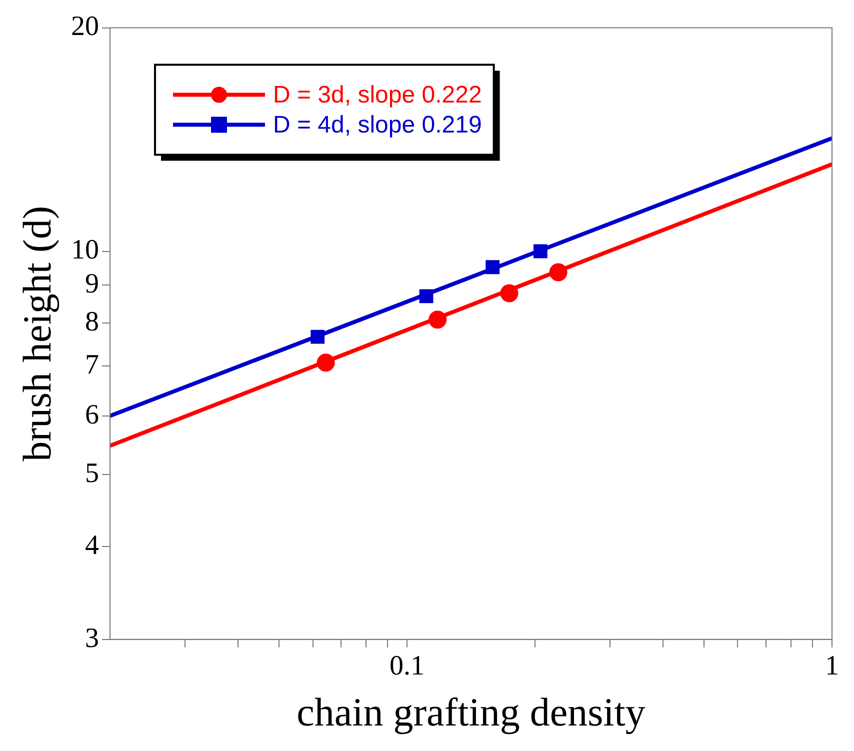 The width and height of the screenshot is (854, 751). Describe the element at coordinates (85, 26) in the screenshot. I see `y-tick-label: 20` at that location.